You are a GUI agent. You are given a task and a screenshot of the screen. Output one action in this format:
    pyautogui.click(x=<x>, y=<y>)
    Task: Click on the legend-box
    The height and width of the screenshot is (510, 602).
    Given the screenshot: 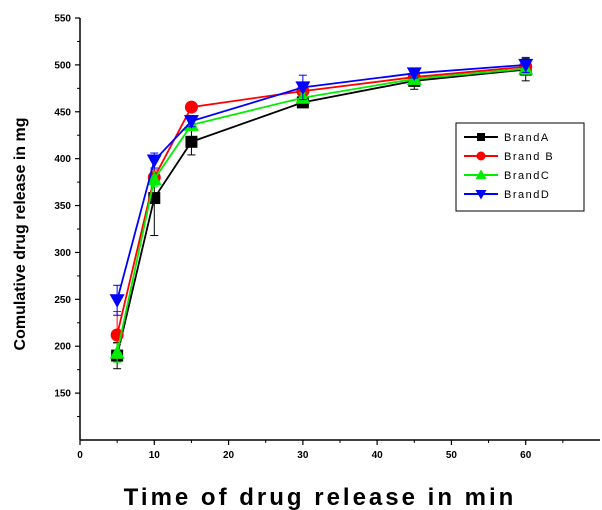 What is the action you would take?
    pyautogui.click(x=520, y=167)
    